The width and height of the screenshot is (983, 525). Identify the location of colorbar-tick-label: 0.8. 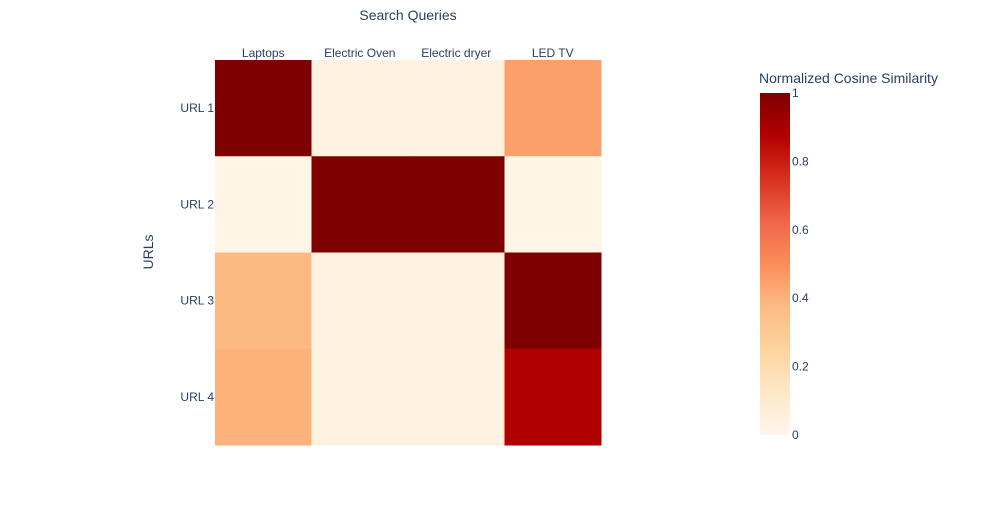
(800, 161).